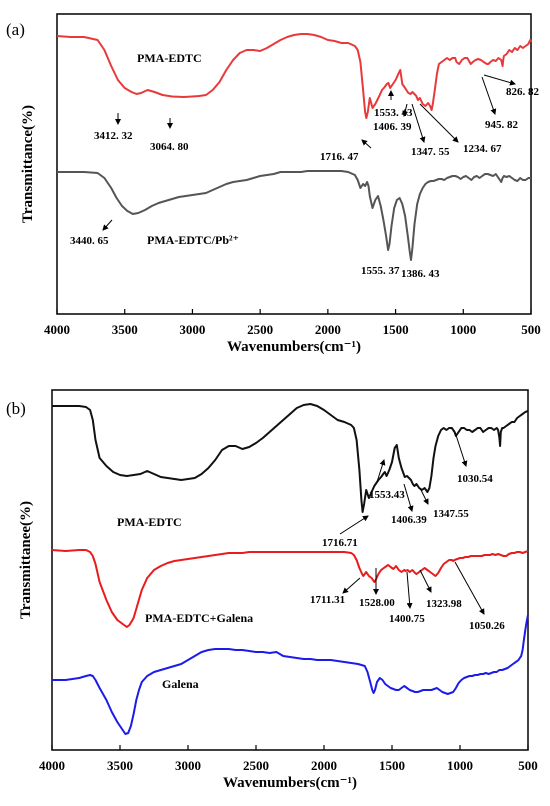 Image resolution: width=550 pixels, height=806 pixels. Describe the element at coordinates (475, 479) in the screenshot. I see `annotation-b-1030: 1030.54` at that location.